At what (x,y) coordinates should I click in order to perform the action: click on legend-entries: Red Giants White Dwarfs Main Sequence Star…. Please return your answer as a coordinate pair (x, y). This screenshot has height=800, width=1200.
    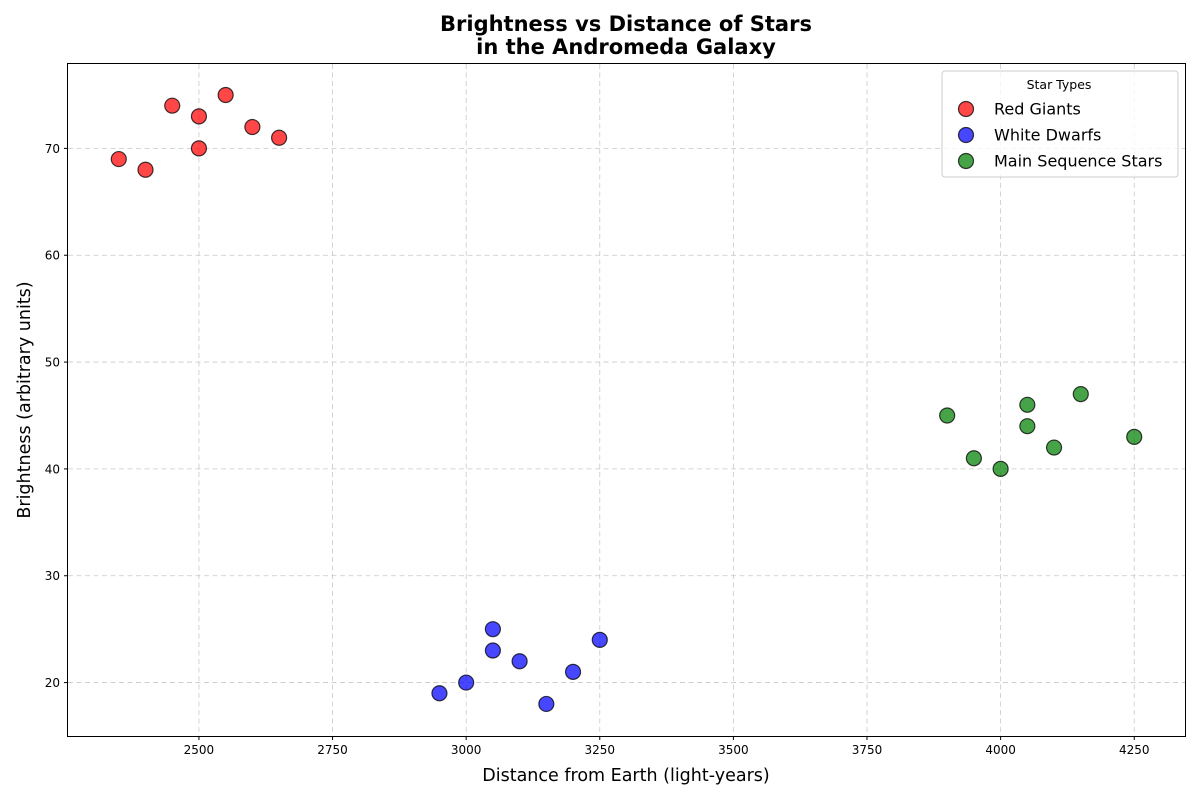
    Looking at the image, I should click on (1059, 135).